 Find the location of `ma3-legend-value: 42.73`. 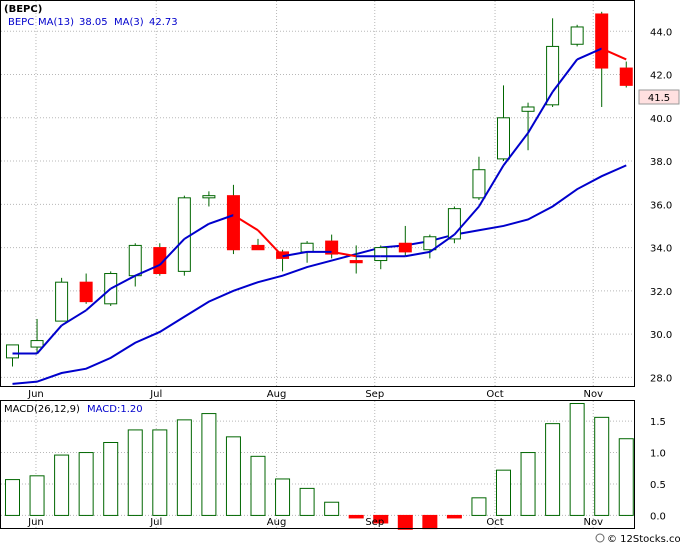

ma3-legend-value: 42.73 is located at coordinates (163, 22).